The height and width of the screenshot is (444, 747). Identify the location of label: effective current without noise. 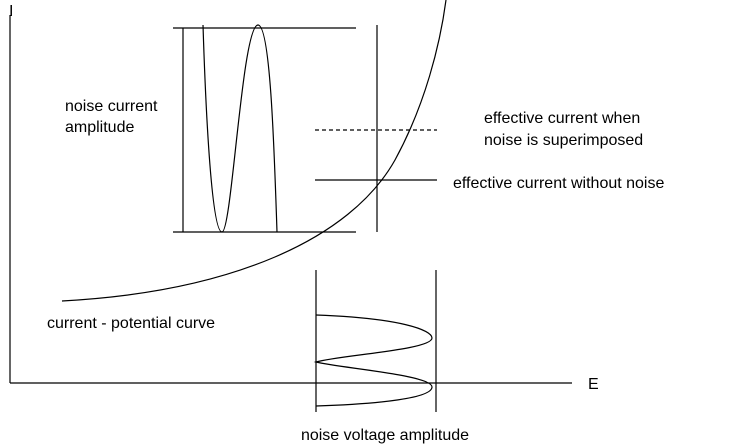
(558, 183).